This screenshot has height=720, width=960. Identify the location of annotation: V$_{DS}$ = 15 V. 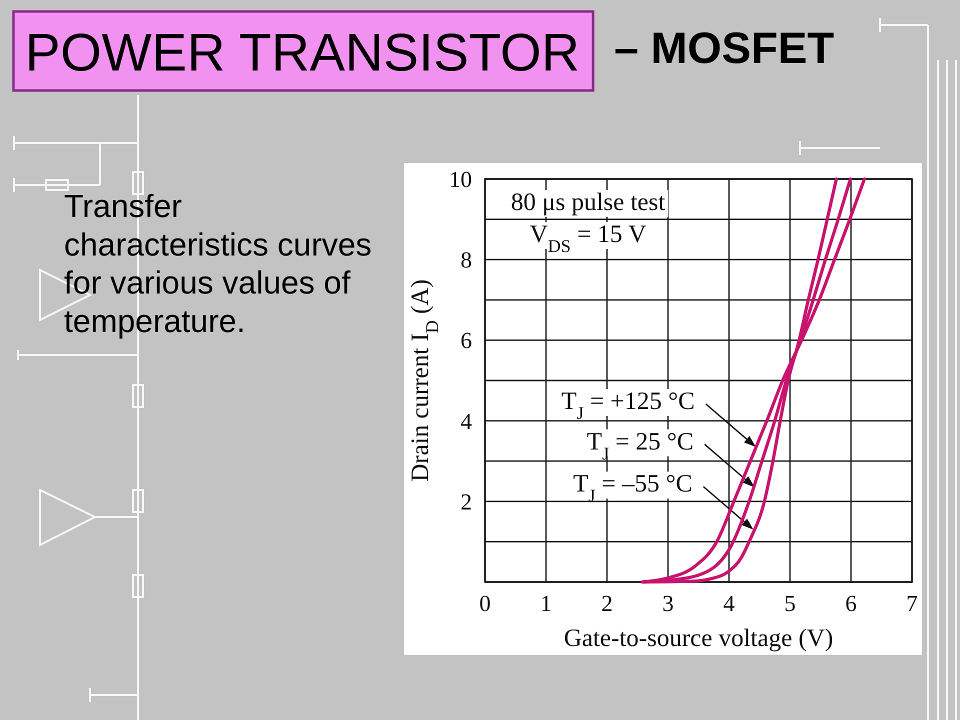
(588, 238).